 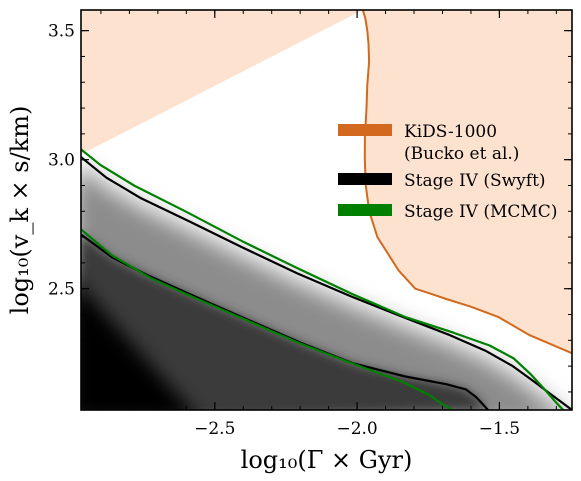 I want to click on x-tick-label: −2.0, so click(x=356, y=429).